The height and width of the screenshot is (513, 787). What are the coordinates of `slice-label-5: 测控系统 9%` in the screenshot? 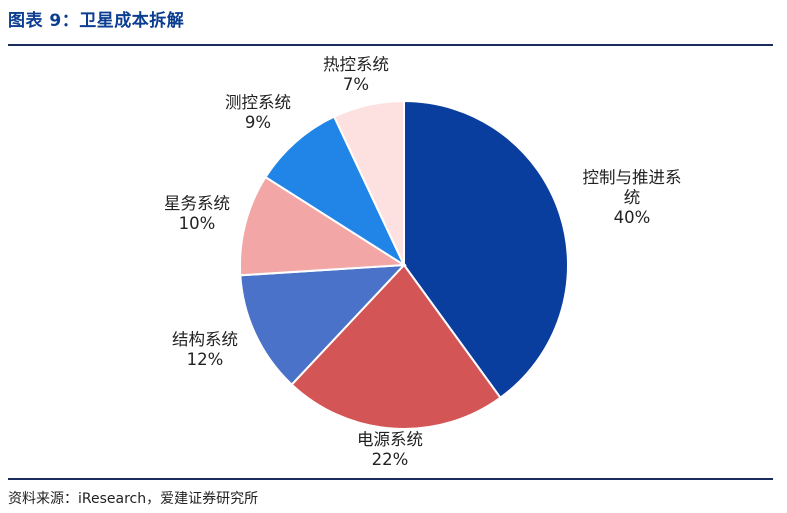 It's located at (258, 113).